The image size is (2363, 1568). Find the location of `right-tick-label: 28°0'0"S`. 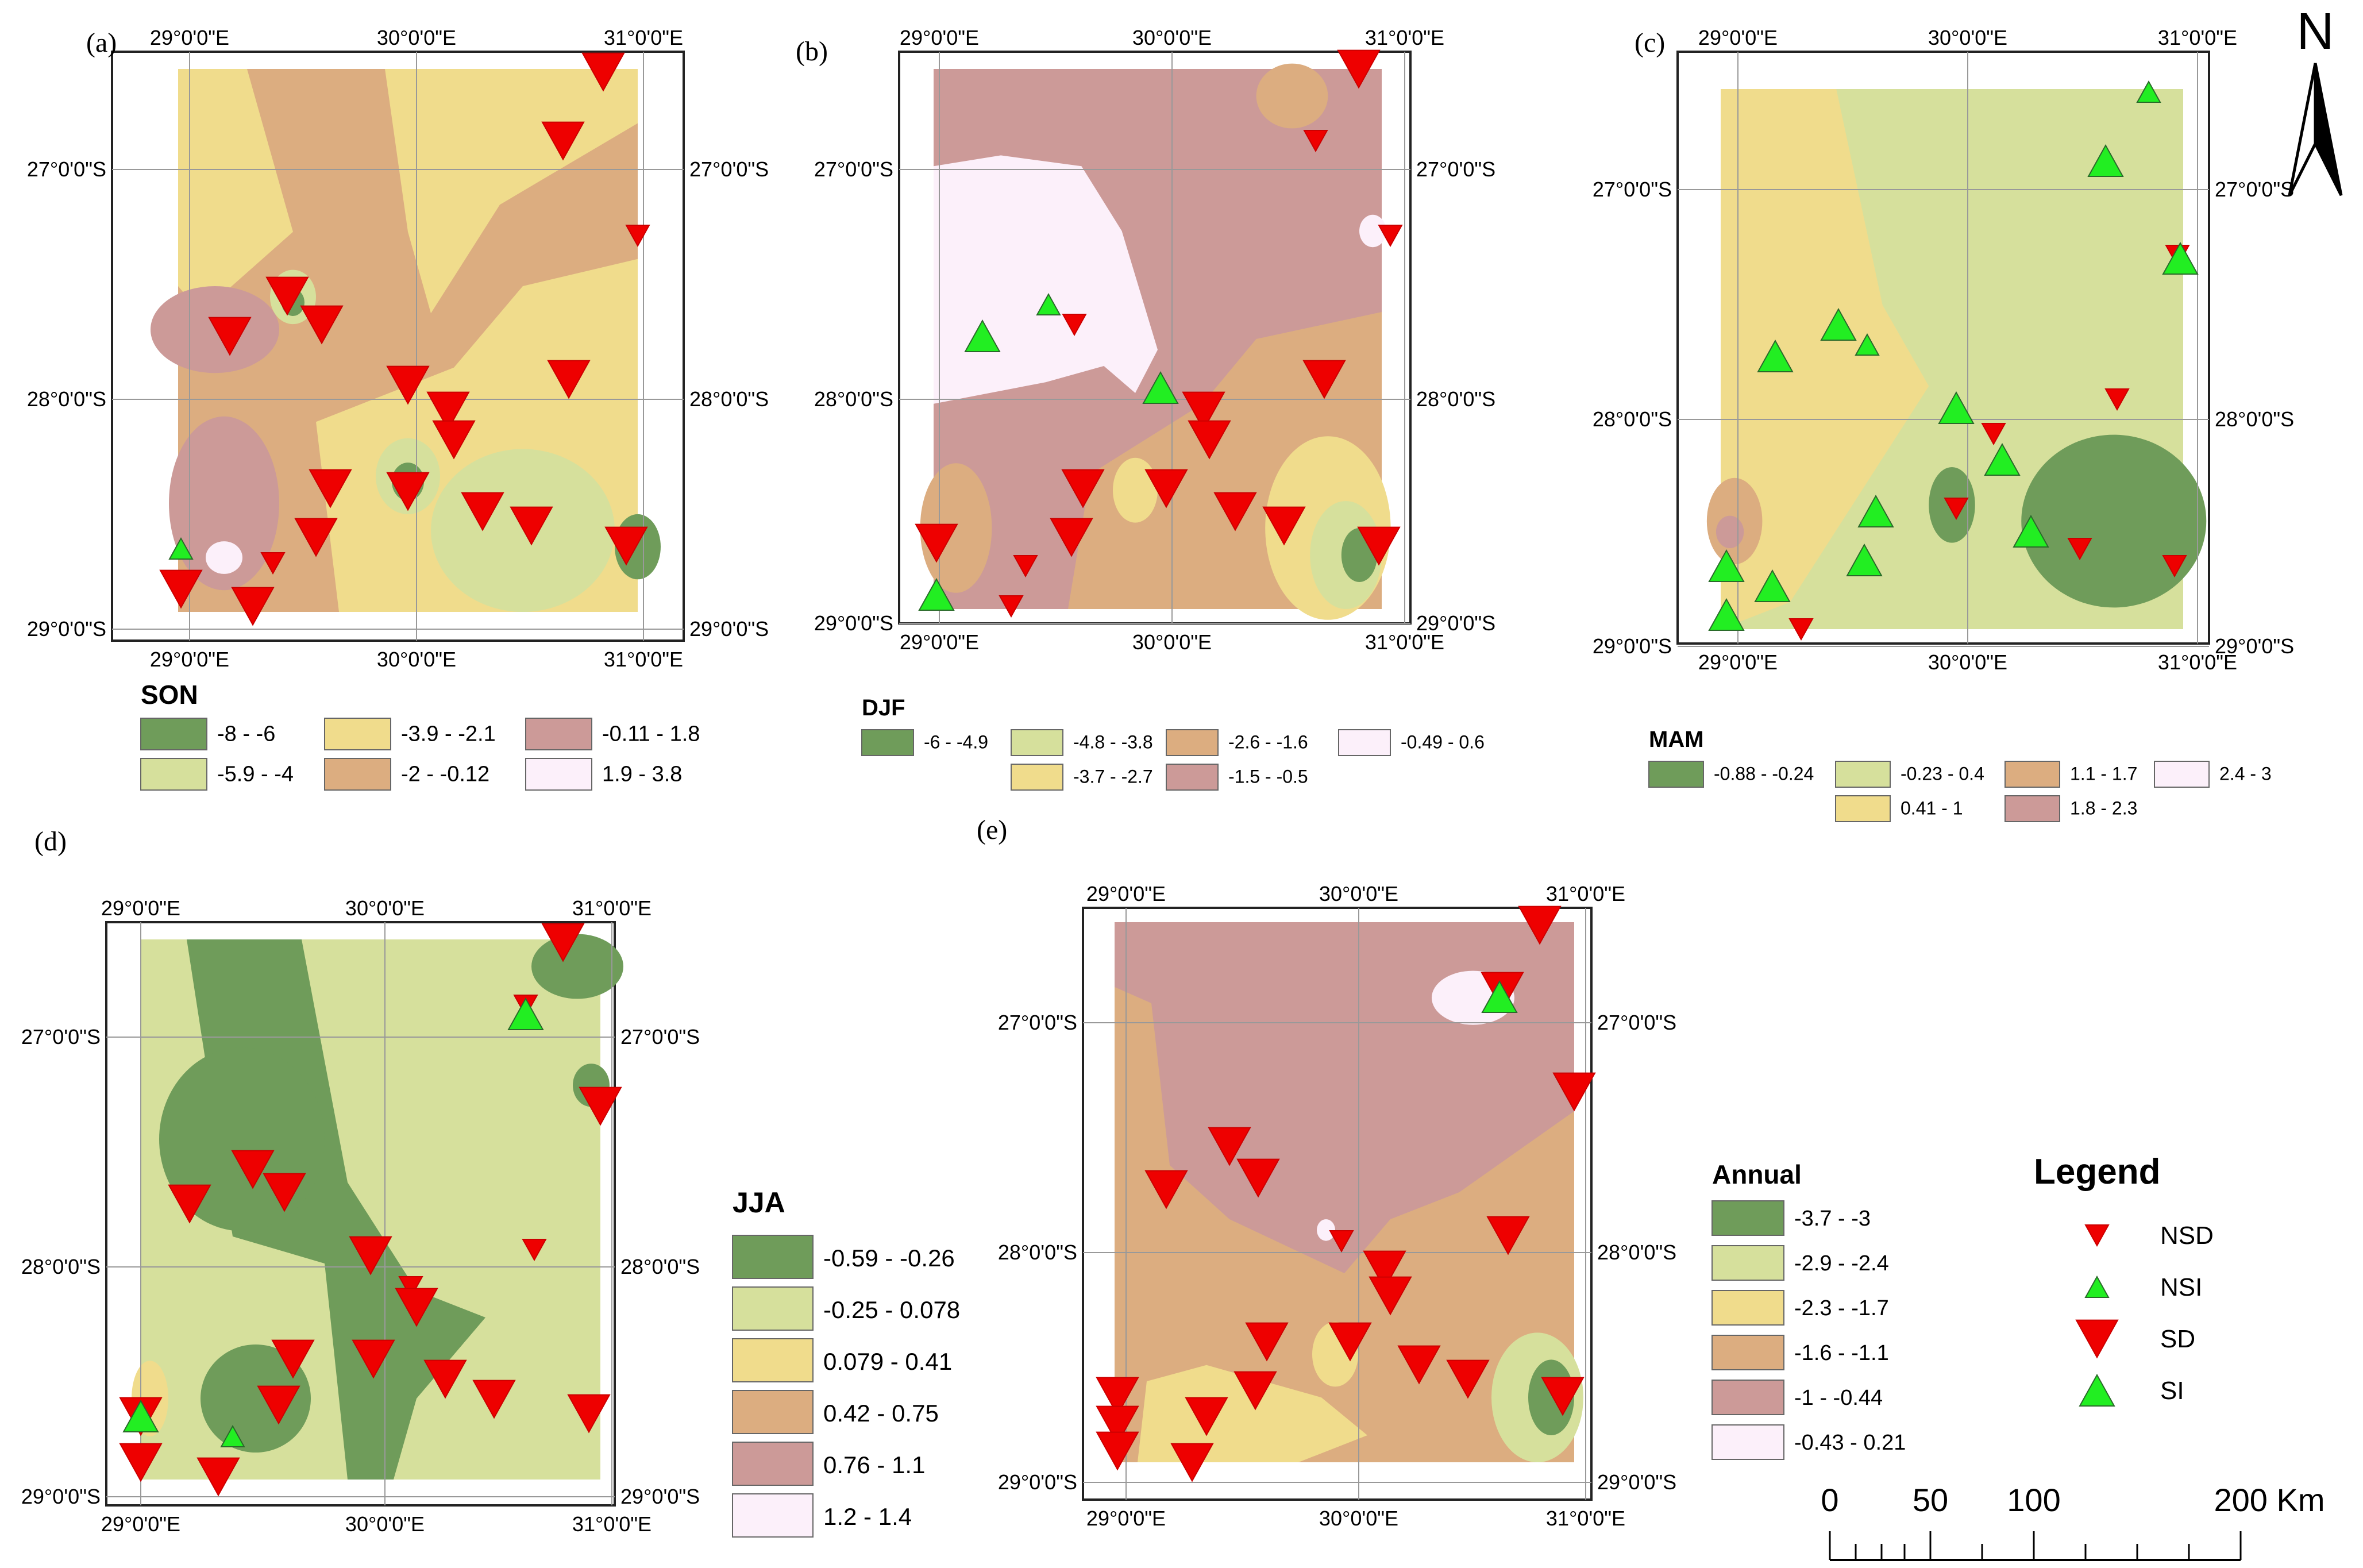

right-tick-label: 28°0'0"S is located at coordinates (2254, 419).